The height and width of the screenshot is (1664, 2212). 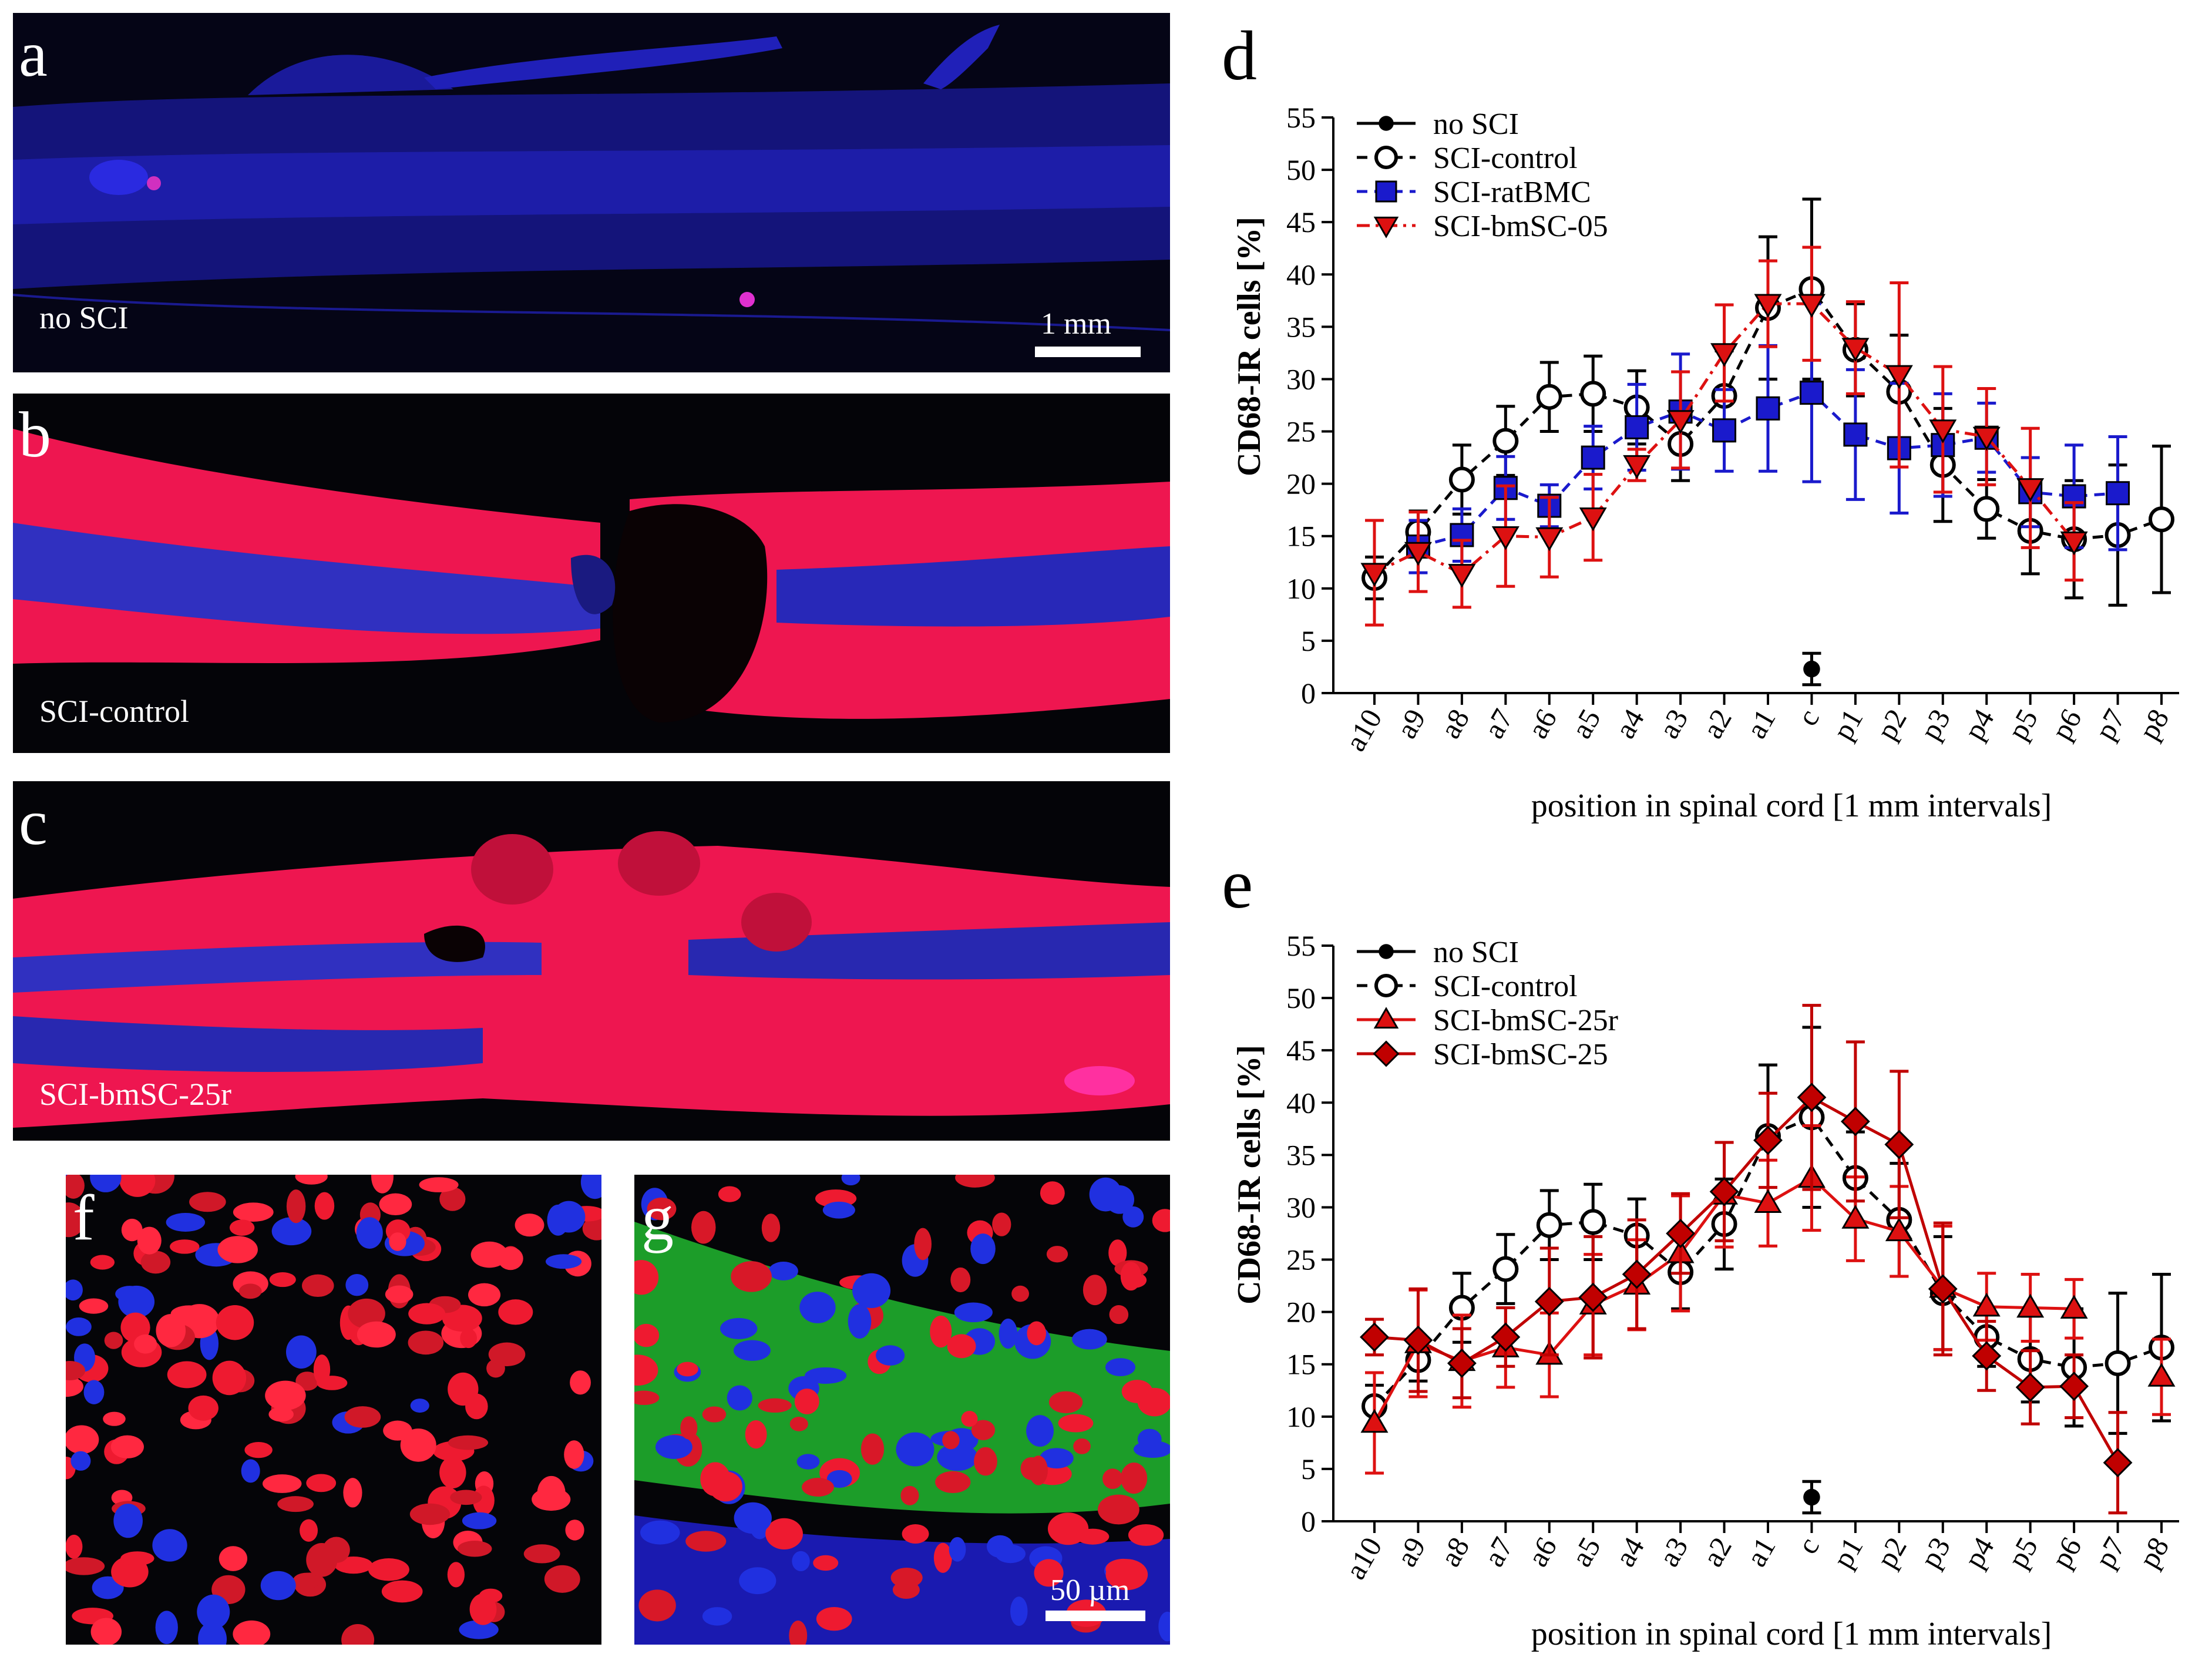 What do you see at coordinates (1467, 987) in the screenshot?
I see `legend-entry: SCI-control` at bounding box center [1467, 987].